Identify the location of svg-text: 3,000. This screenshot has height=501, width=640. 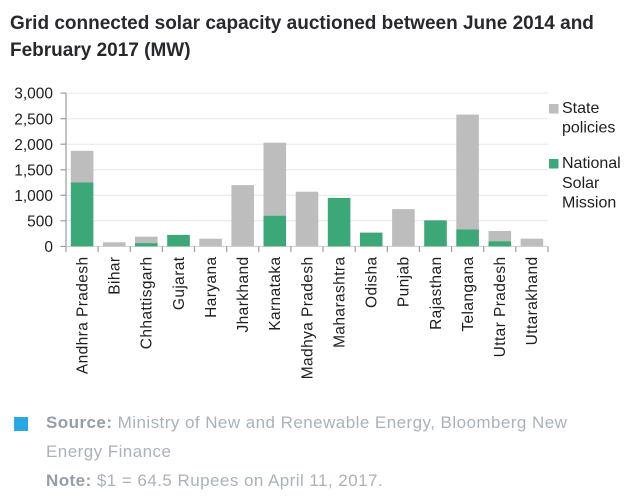
(33, 94).